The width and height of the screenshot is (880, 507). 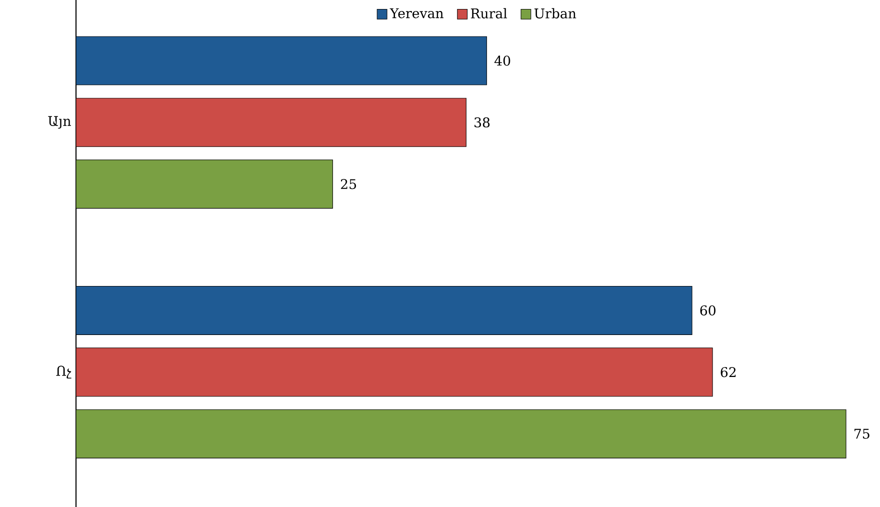 I want to click on y-tick-label: Ոչ, so click(x=64, y=372).